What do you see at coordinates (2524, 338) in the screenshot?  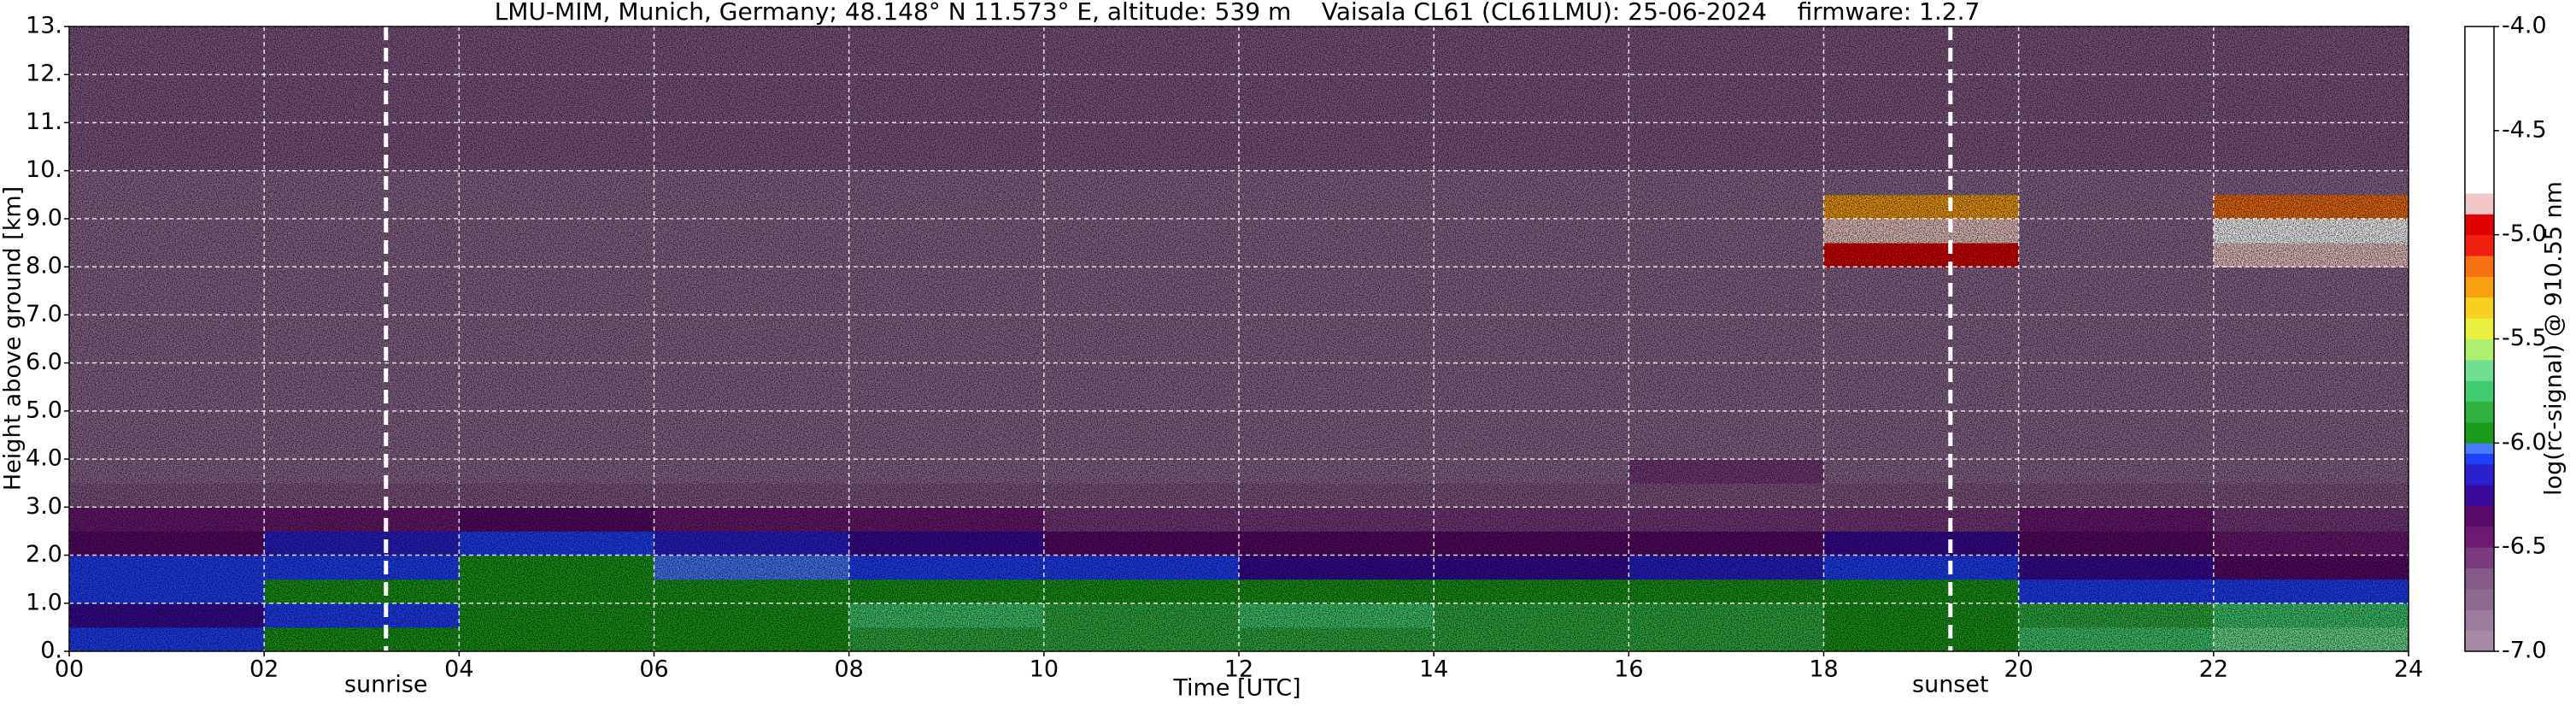 I see `colorbar-tick-label: -5.5` at bounding box center [2524, 338].